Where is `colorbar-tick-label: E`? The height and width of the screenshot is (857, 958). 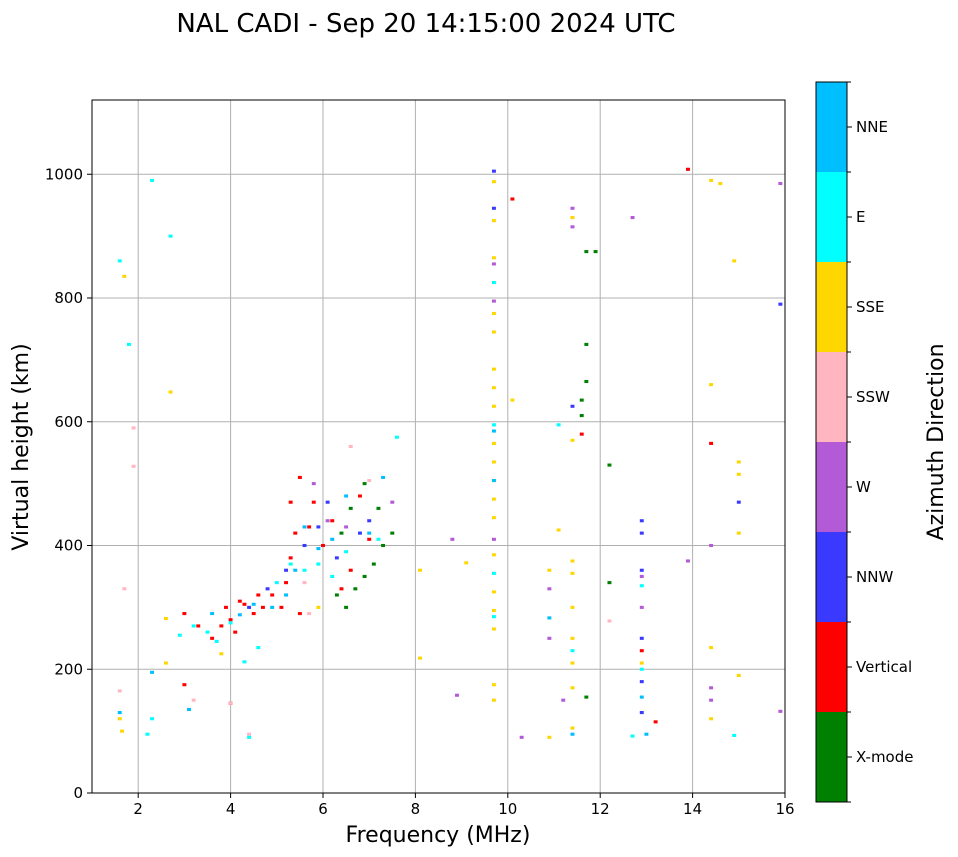 colorbar-tick-label: E is located at coordinates (860, 217).